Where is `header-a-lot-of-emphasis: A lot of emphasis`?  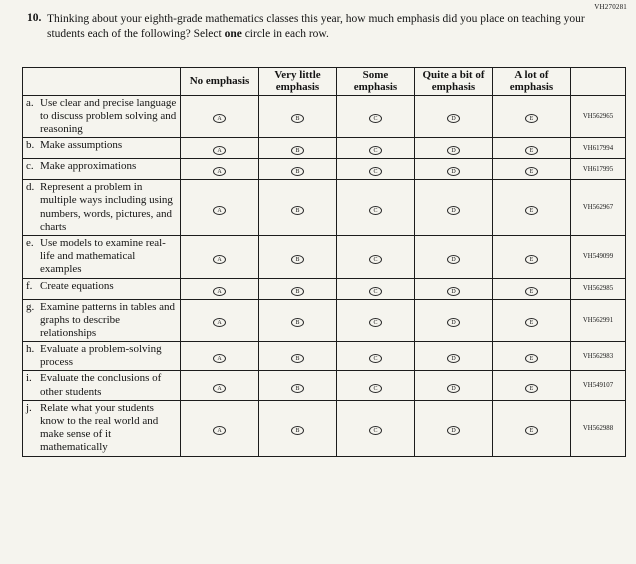
header-a-lot-of-emphasis: A lot of emphasis is located at coordinates (531, 81).